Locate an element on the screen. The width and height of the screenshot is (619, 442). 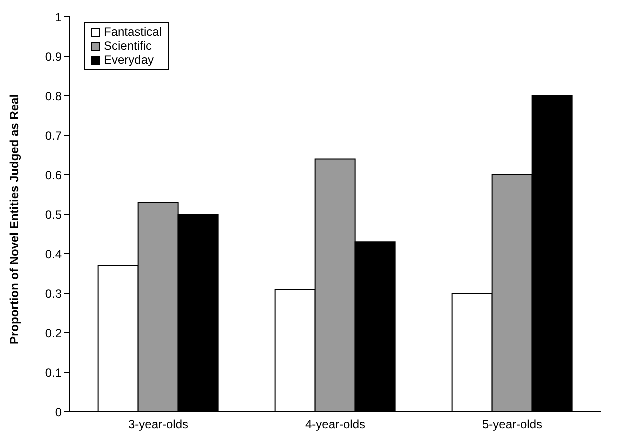
y-tick-label: 0.4 is located at coordinates (53, 254).